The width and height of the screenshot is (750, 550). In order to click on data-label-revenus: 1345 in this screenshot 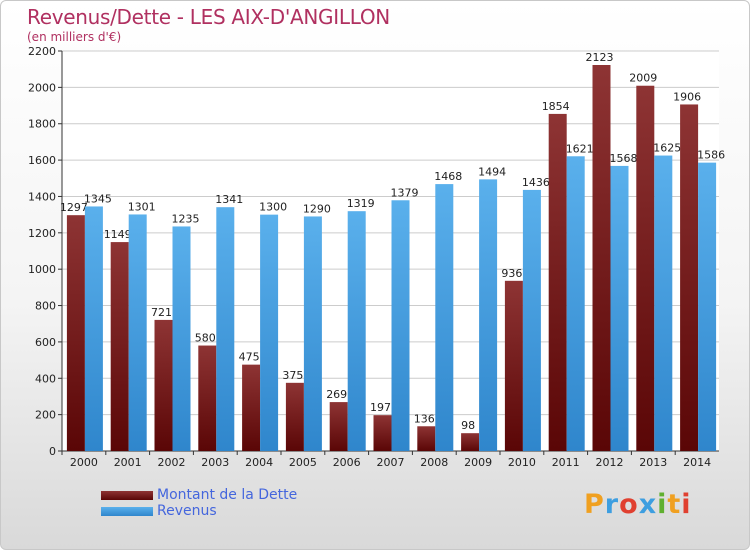, I will do `click(98, 198)`.